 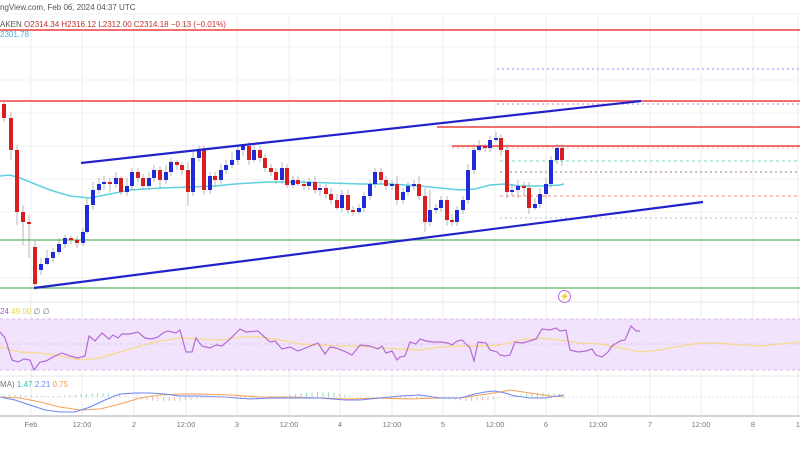 What do you see at coordinates (134, 424) in the screenshot?
I see `time-axis-label: 2` at bounding box center [134, 424].